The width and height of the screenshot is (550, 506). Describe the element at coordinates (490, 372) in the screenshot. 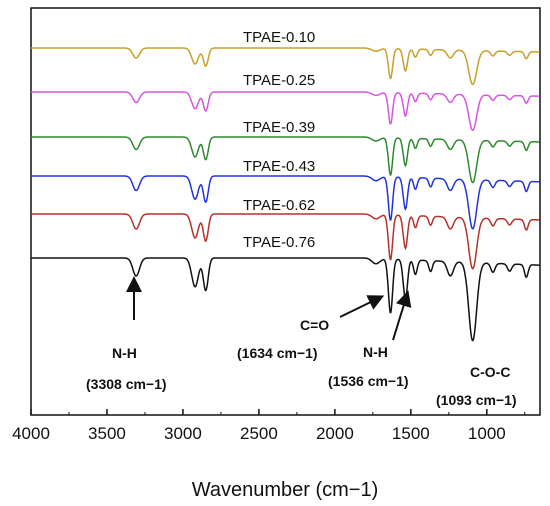

I see `annotation-label-coc-1093: C-O-C` at that location.